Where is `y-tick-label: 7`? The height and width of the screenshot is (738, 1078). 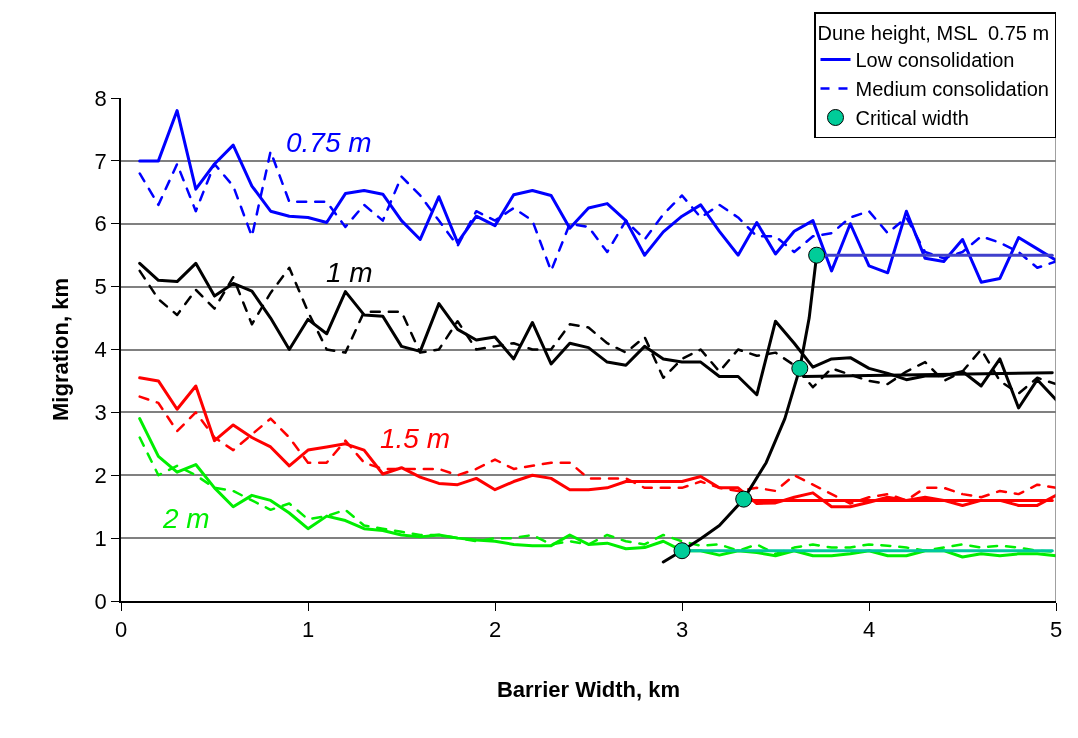
y-tick-label: 7 is located at coordinates (100, 161).